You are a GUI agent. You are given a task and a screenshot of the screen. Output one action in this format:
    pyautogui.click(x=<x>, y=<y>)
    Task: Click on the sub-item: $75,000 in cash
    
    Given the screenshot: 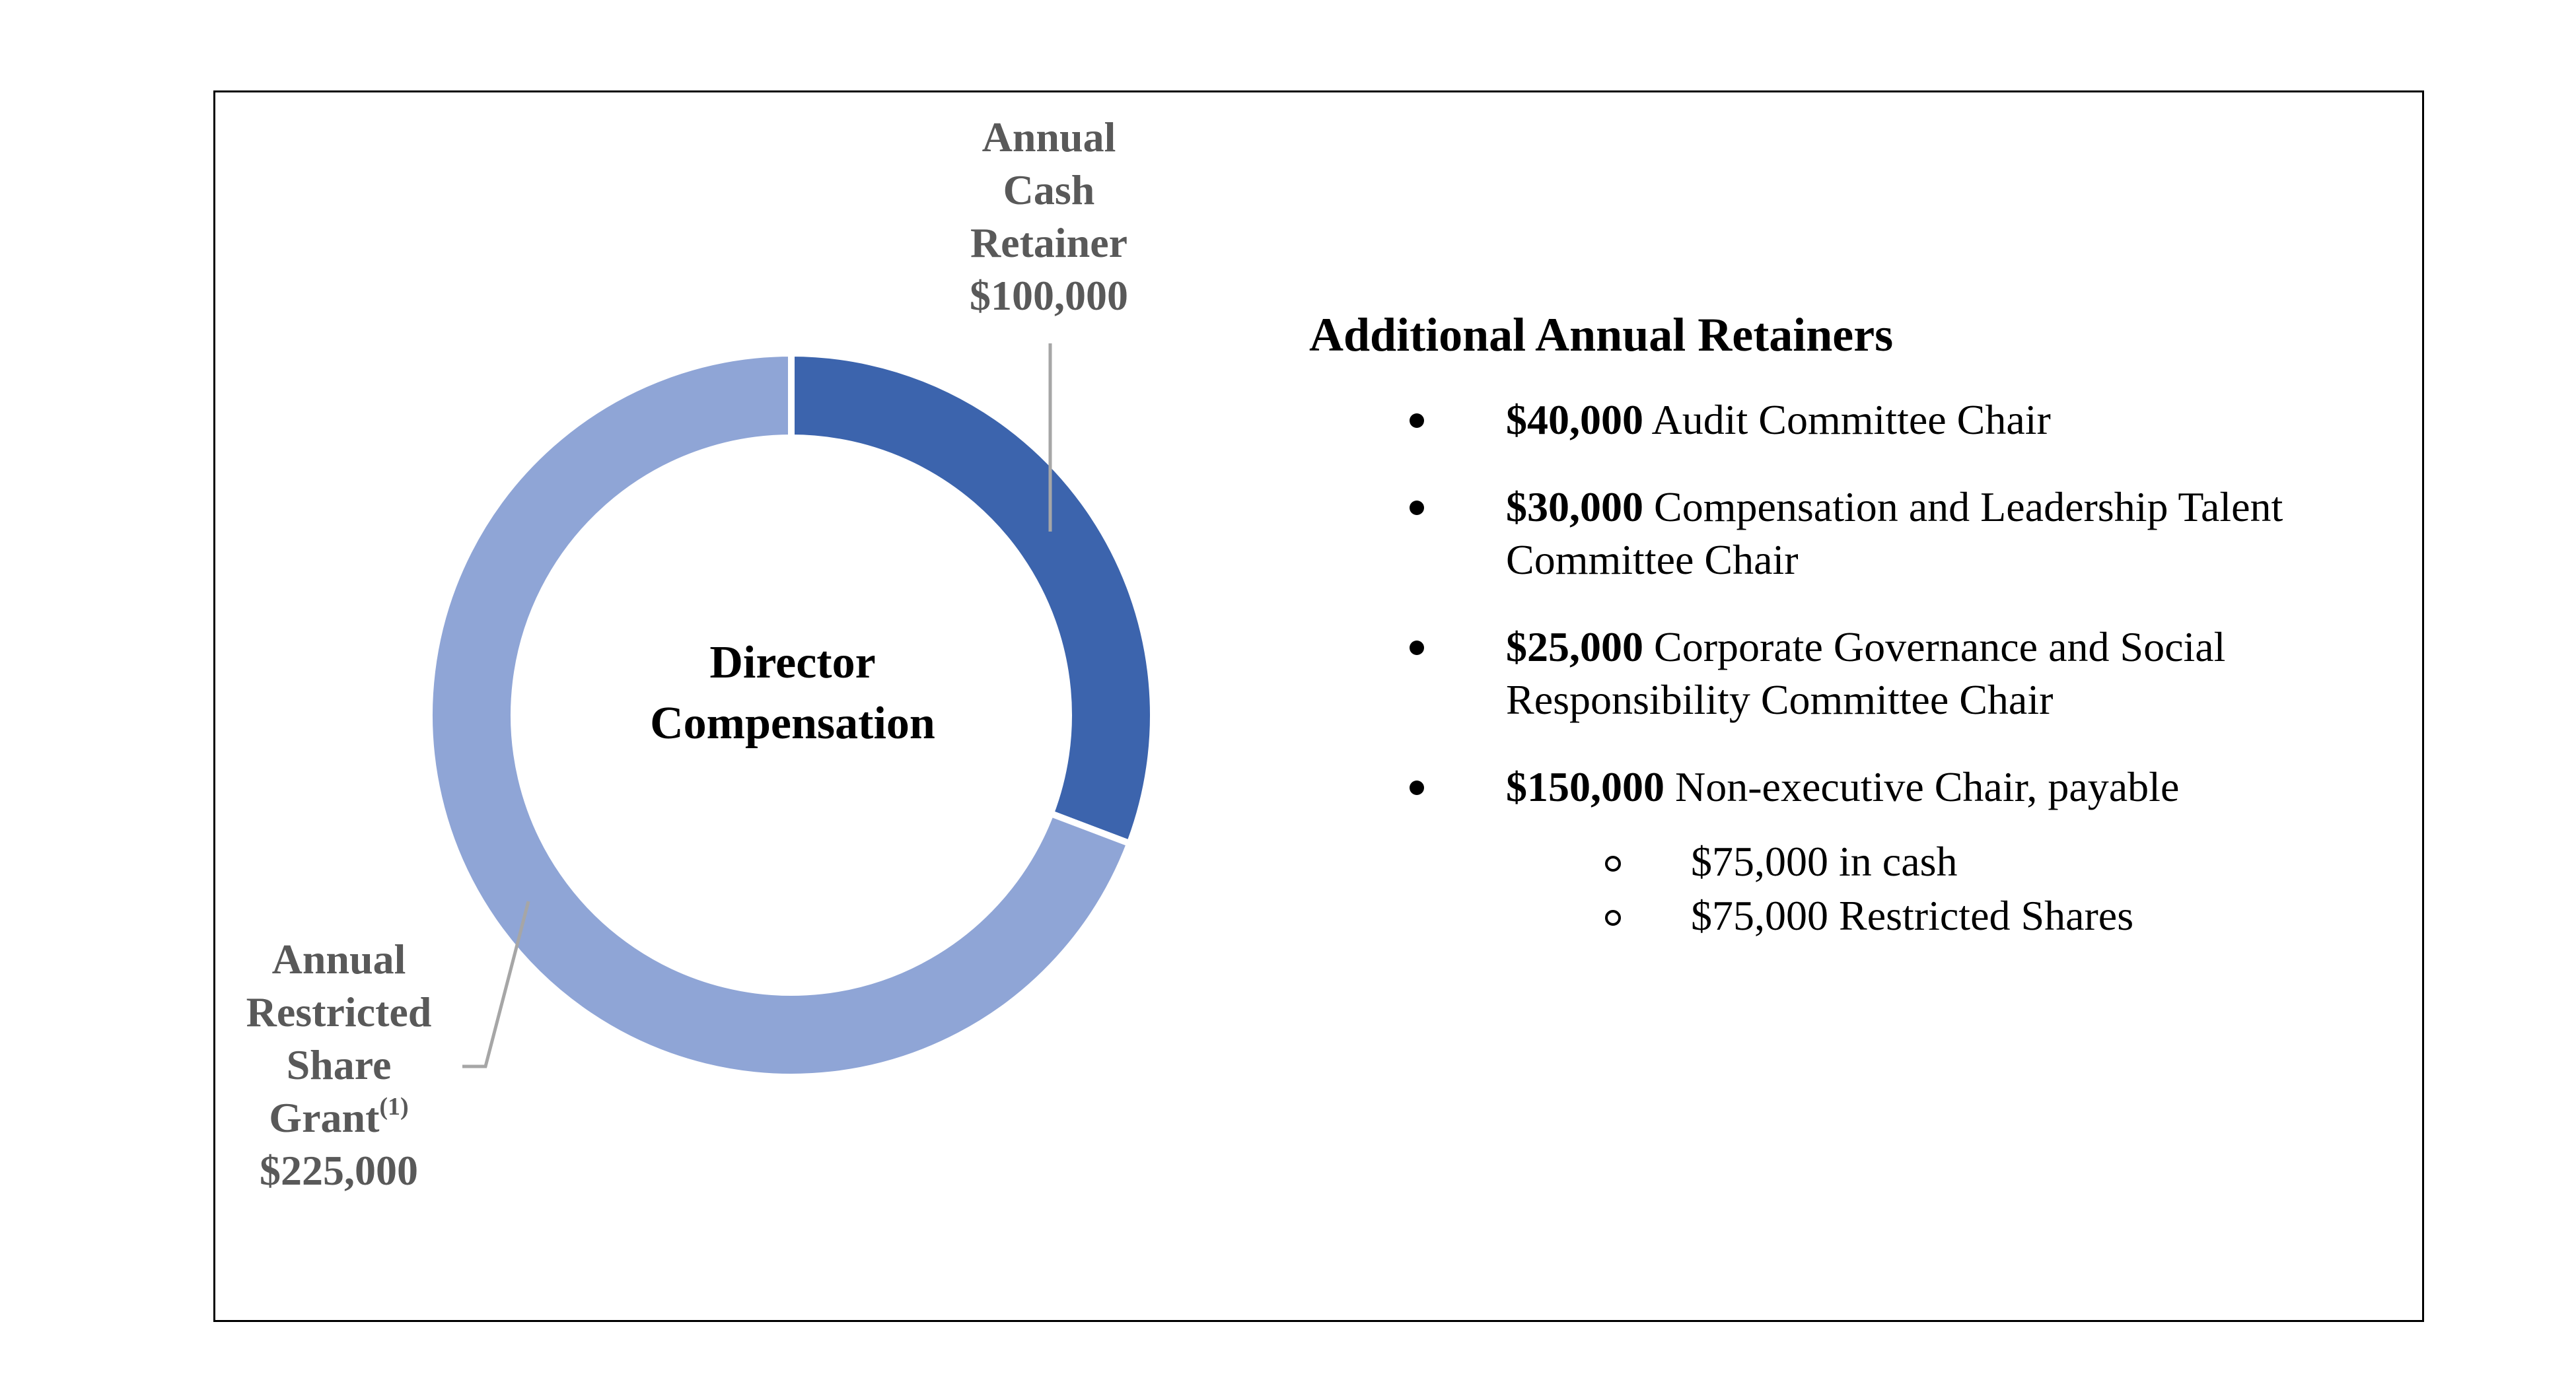 What is the action you would take?
    pyautogui.click(x=1871, y=862)
    